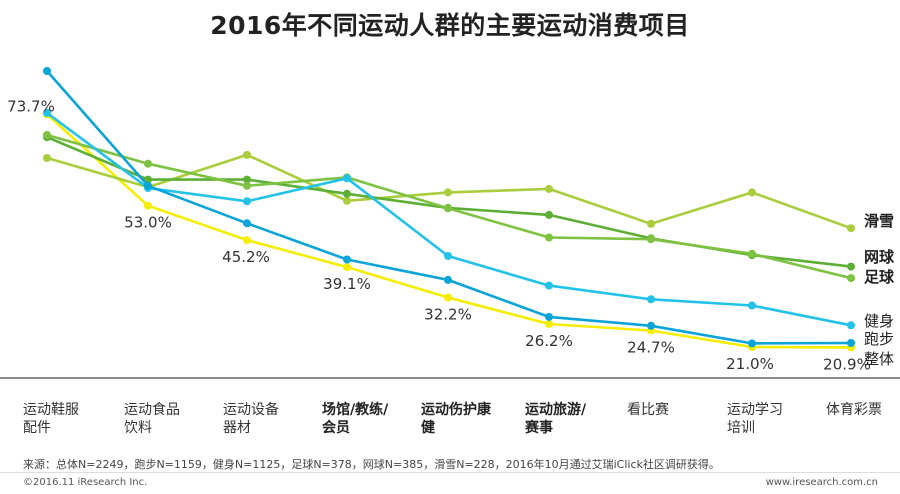 Image resolution: width=900 pixels, height=494 pixels. Describe the element at coordinates (246, 257) in the screenshot. I see `data-label-2: 45.2%` at that location.